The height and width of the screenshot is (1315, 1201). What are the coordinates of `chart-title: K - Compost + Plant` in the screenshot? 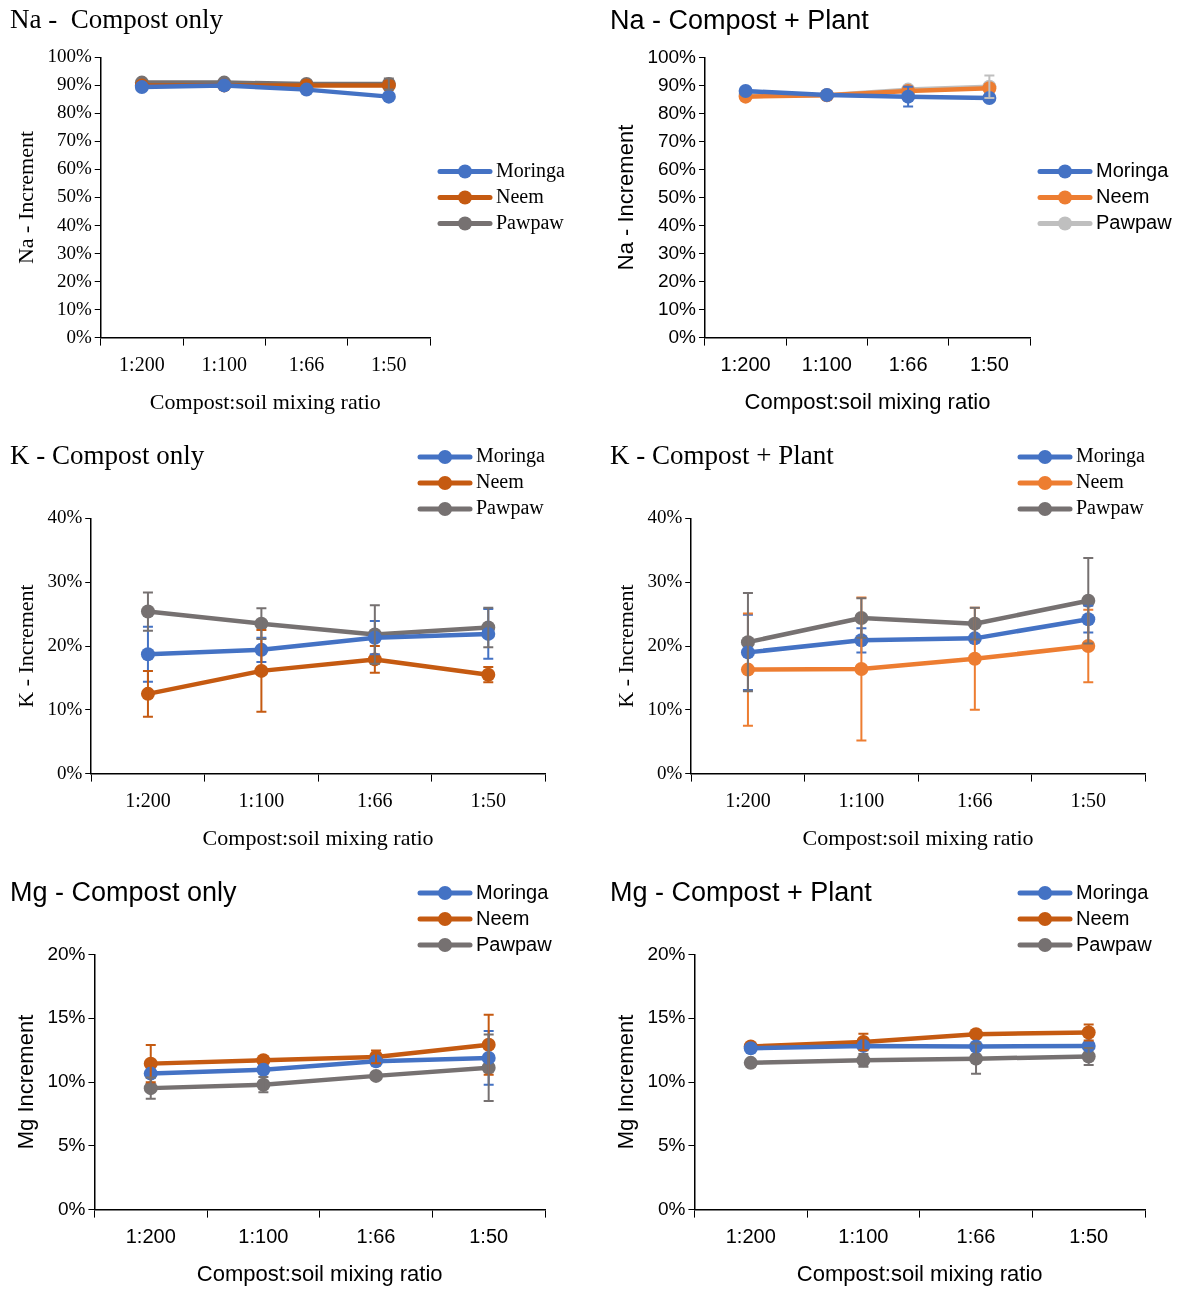 It's located at (722, 455).